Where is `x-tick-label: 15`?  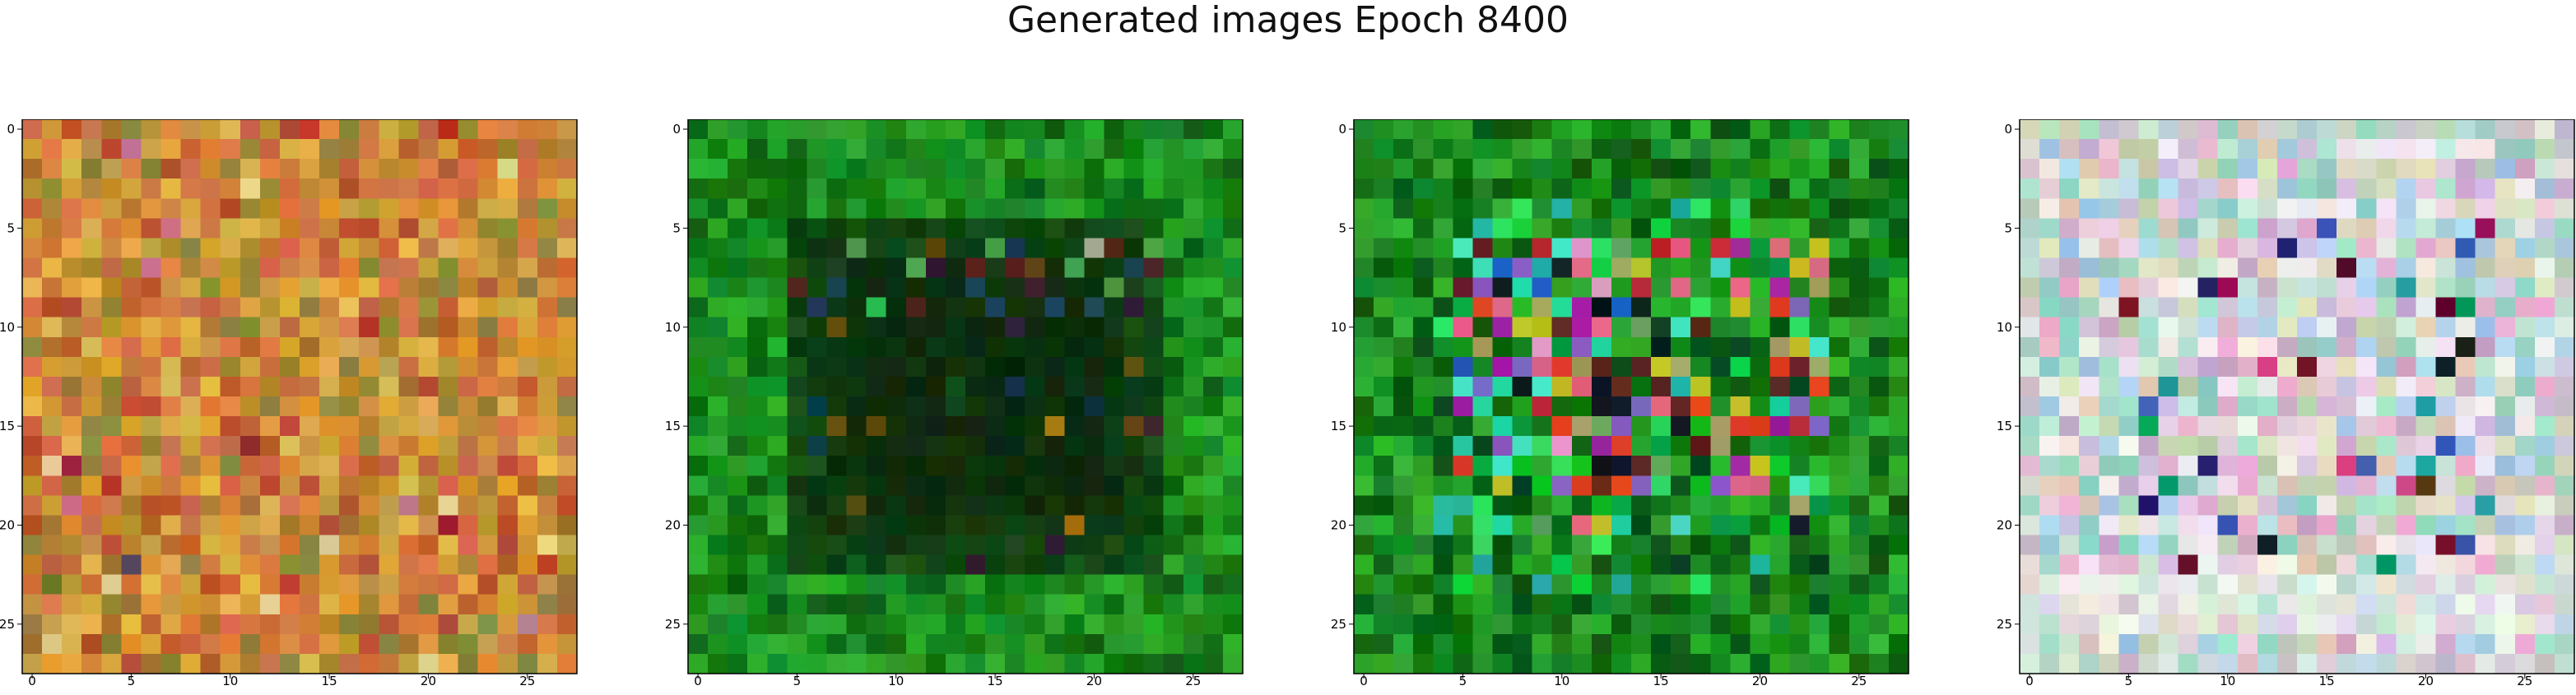 x-tick-label: 15 is located at coordinates (2327, 680).